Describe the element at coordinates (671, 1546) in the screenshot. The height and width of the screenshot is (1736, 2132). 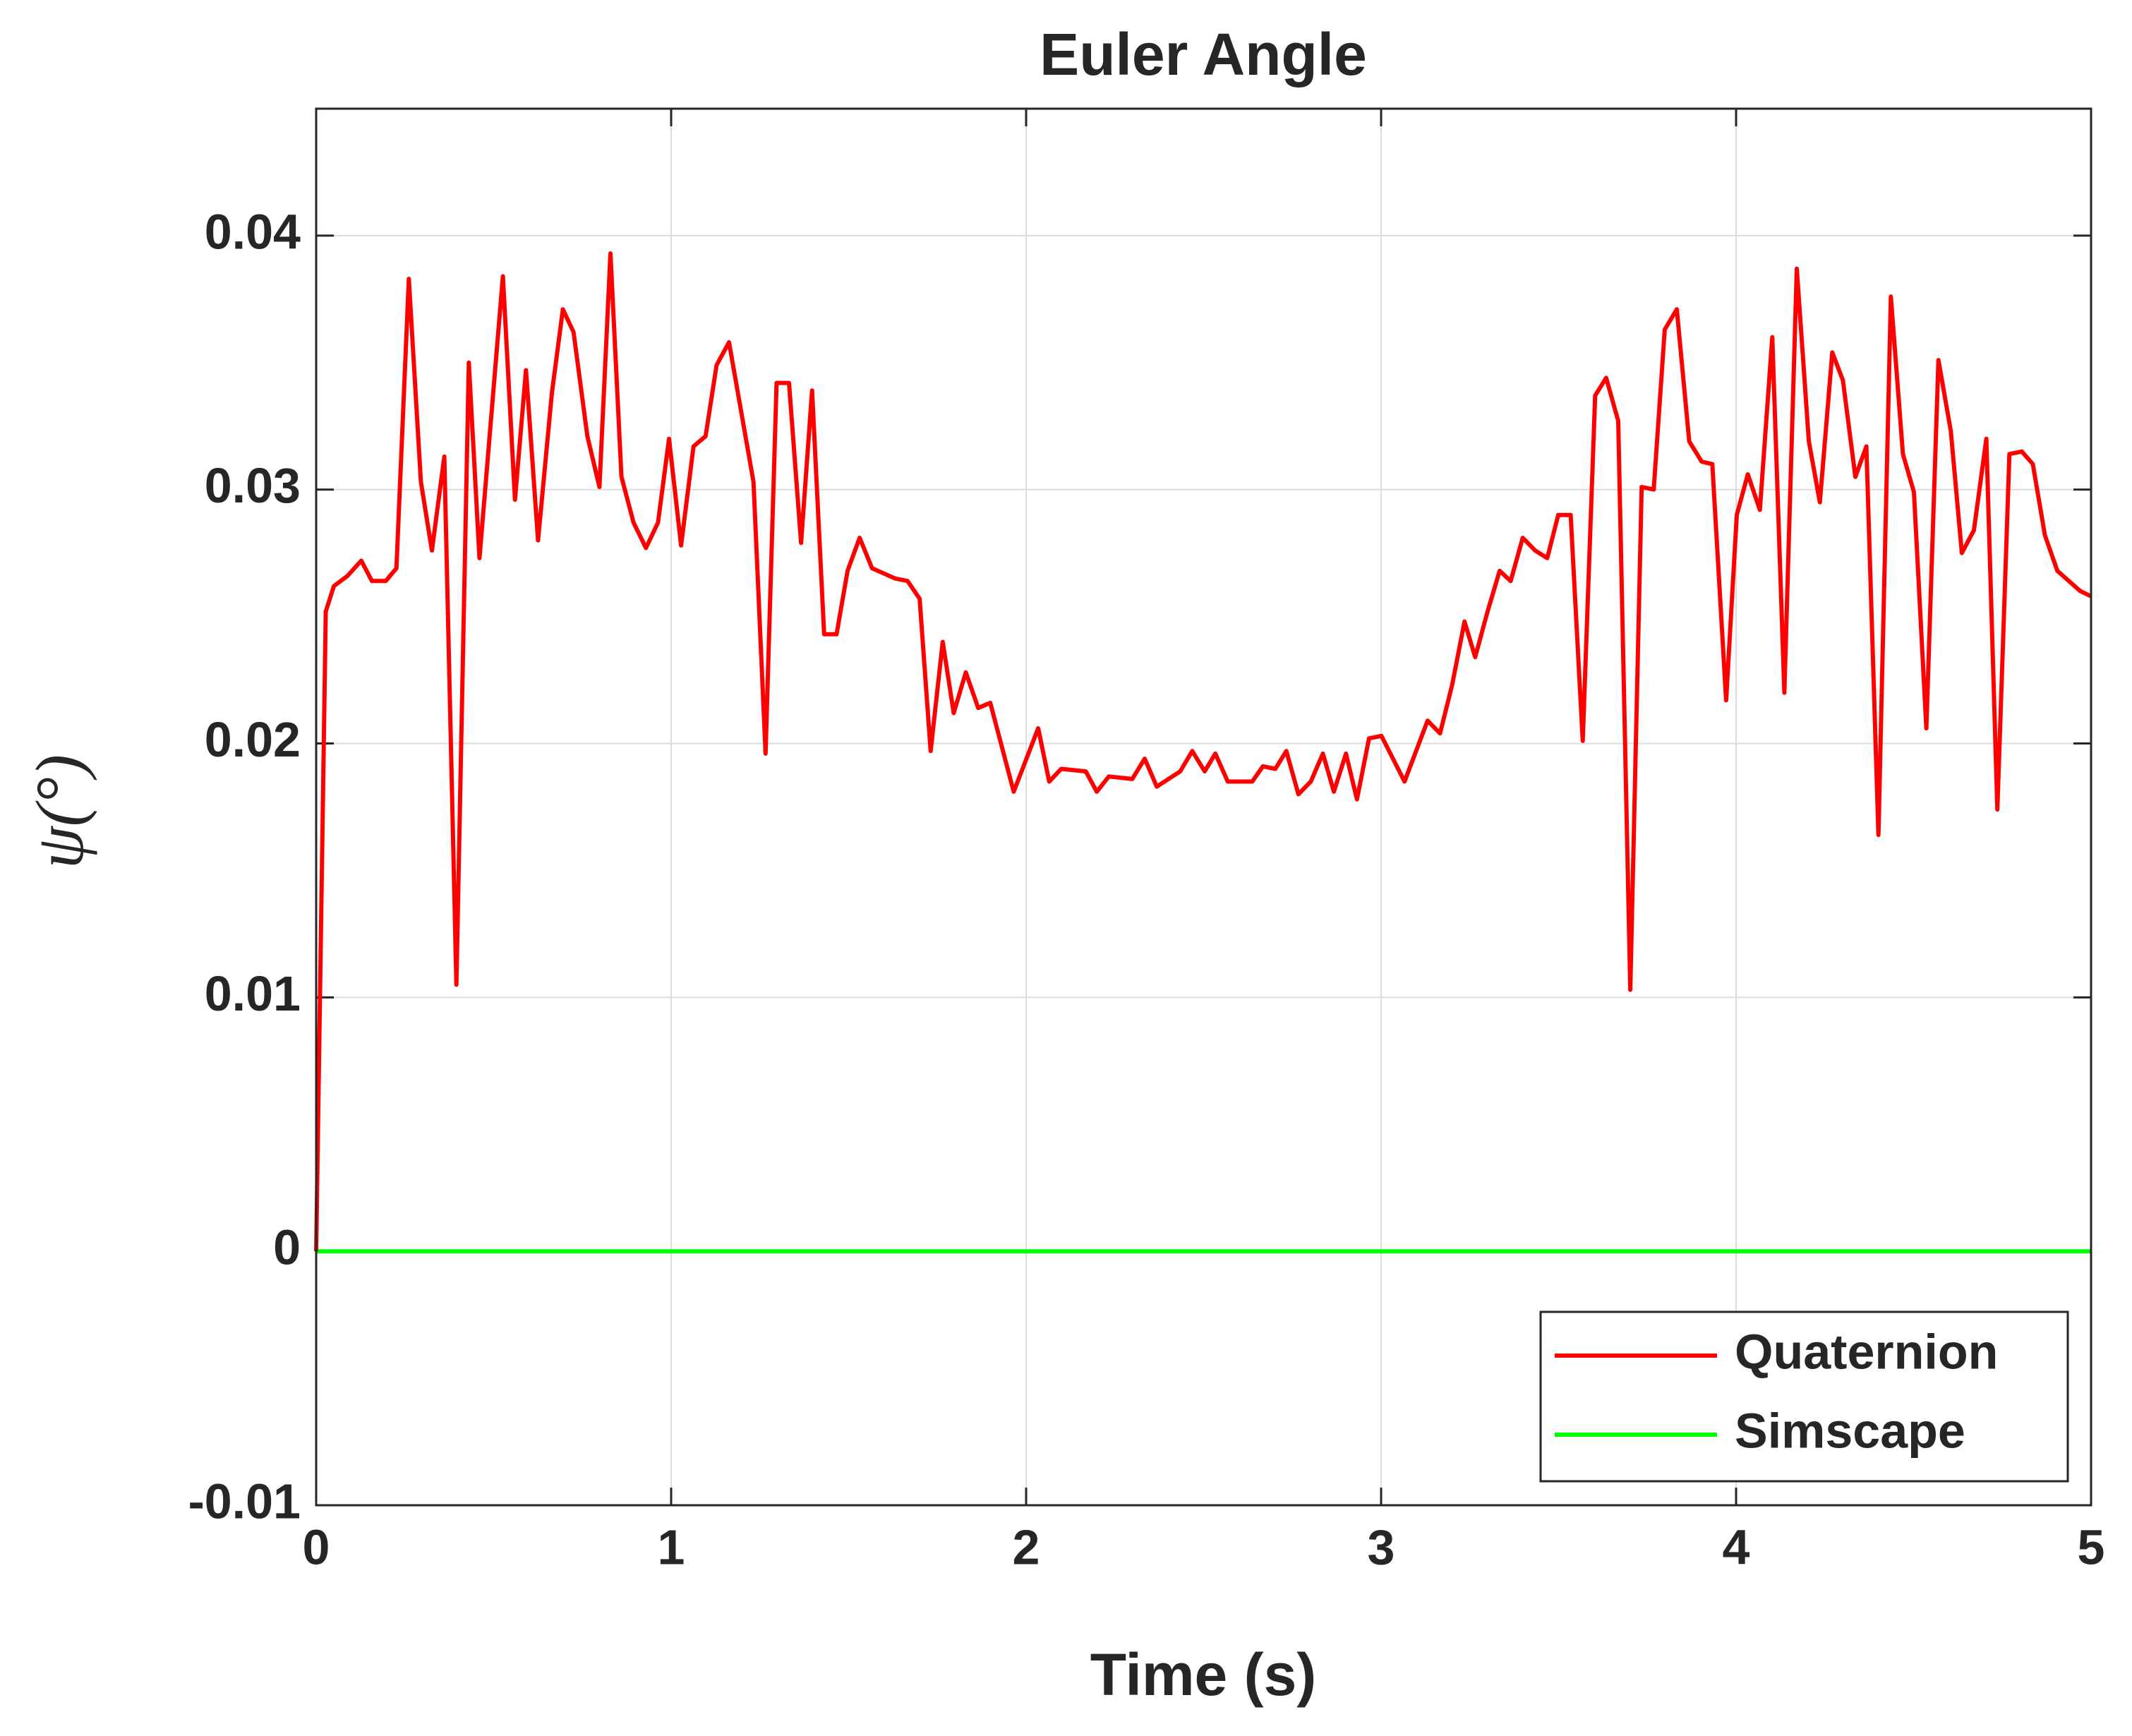
I see `x-tick-label: 1` at that location.